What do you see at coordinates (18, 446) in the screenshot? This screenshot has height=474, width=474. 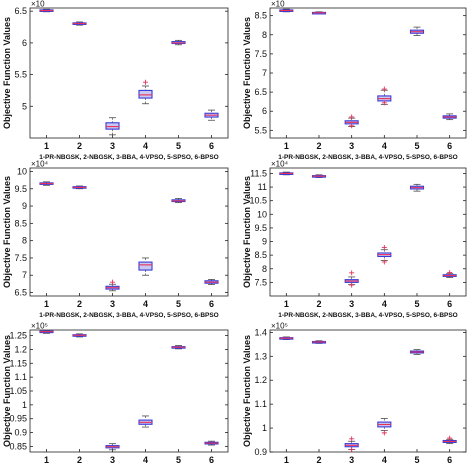 I see `y-tick-label: 0.85` at bounding box center [18, 446].